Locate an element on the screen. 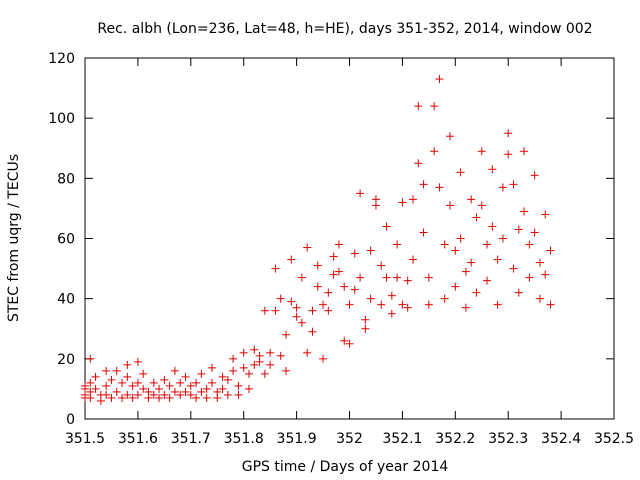 The width and height of the screenshot is (640, 480). x-tick-label: 351.5 is located at coordinates (85, 439).